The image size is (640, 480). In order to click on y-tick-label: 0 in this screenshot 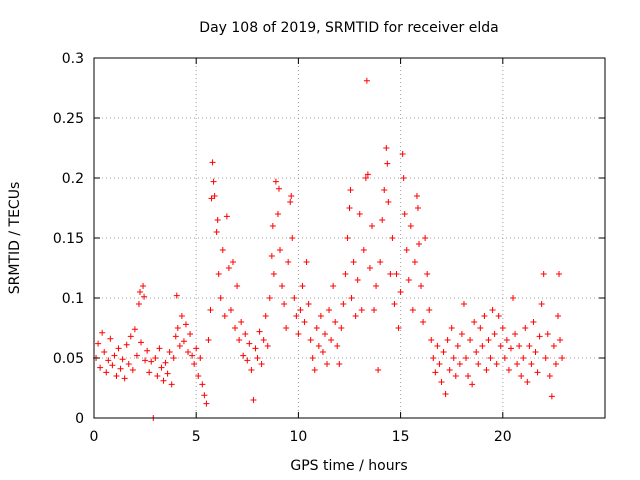, I will do `click(79, 419)`.